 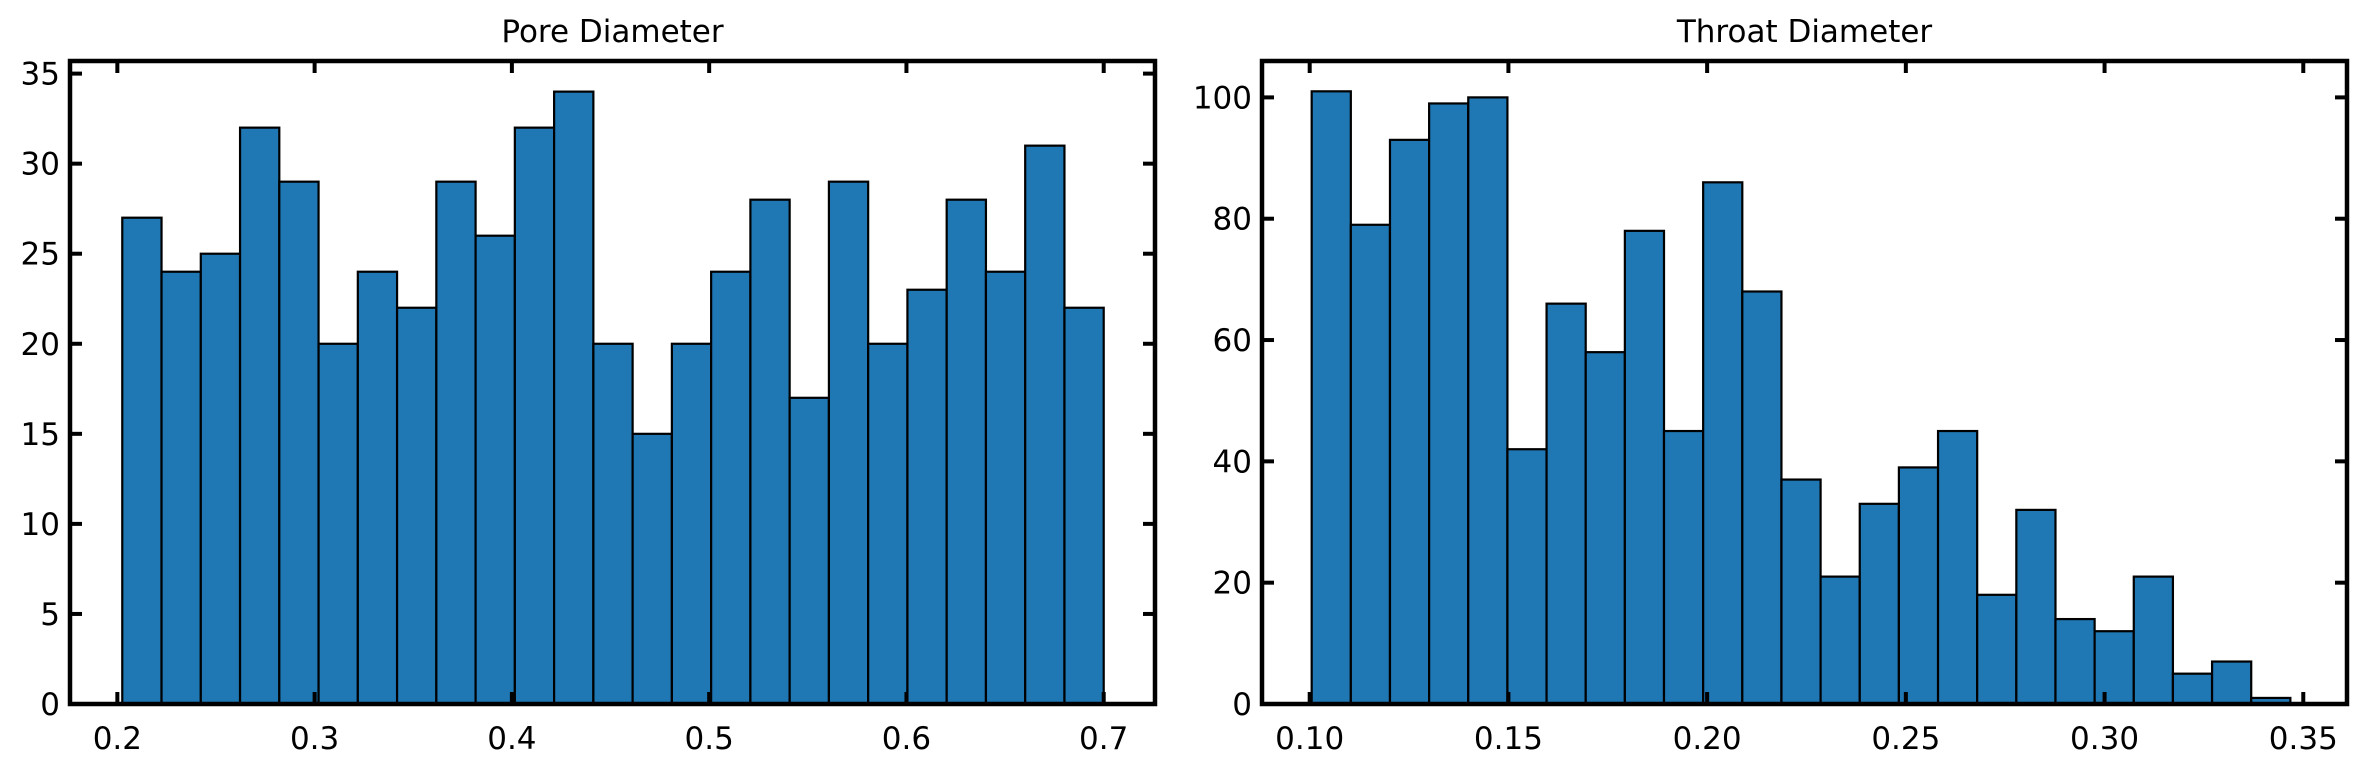 What do you see at coordinates (2303, 739) in the screenshot?
I see `x-tick-label: 0.35` at bounding box center [2303, 739].